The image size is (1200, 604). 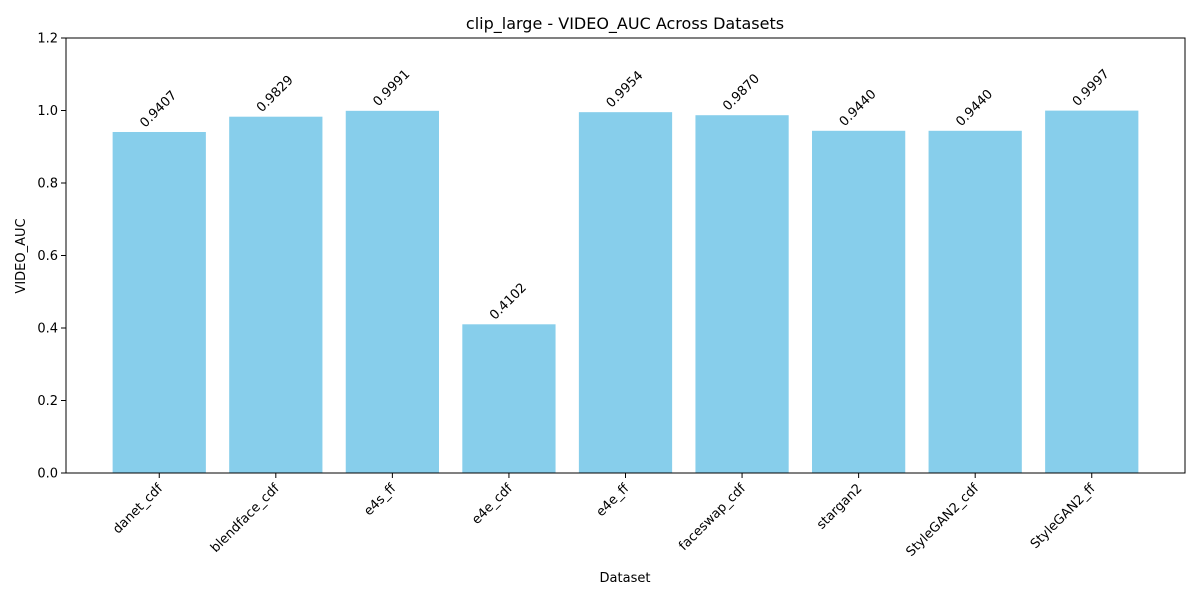 What do you see at coordinates (509, 398) in the screenshot?
I see `bar-e4e_cdf` at bounding box center [509, 398].